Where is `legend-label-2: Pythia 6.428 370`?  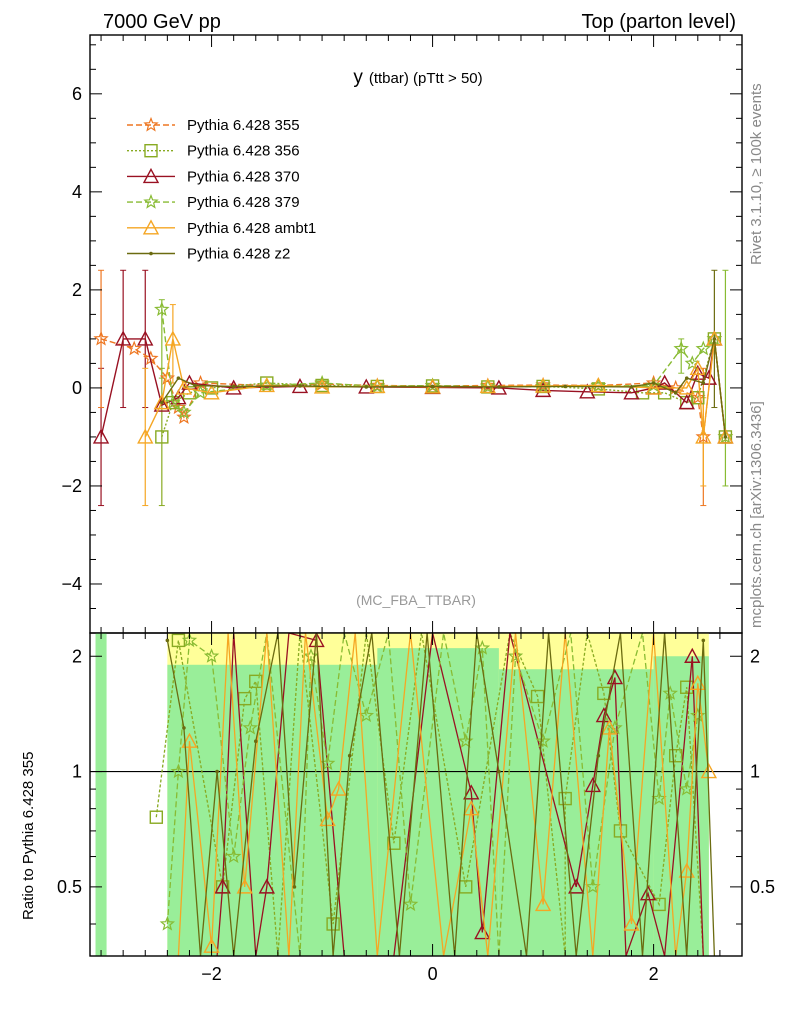
legend-label-2: Pythia 6.428 370 is located at coordinates (243, 176).